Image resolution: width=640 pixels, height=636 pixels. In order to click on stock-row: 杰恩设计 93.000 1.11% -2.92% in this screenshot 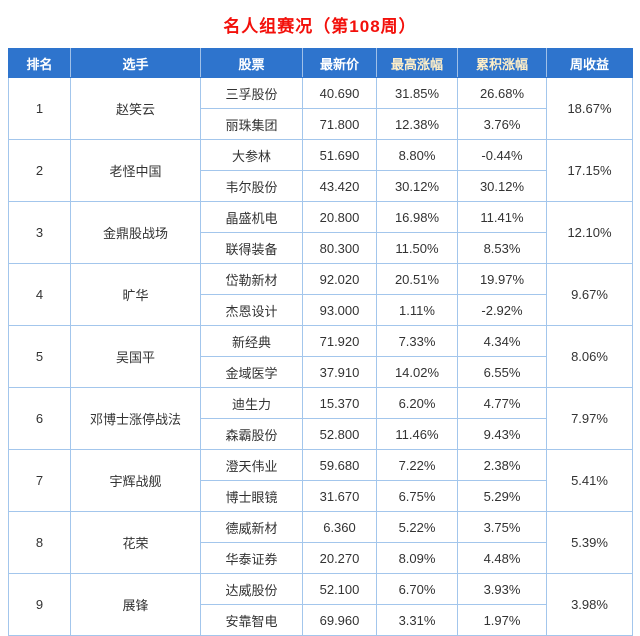, I will do `click(321, 310)`.